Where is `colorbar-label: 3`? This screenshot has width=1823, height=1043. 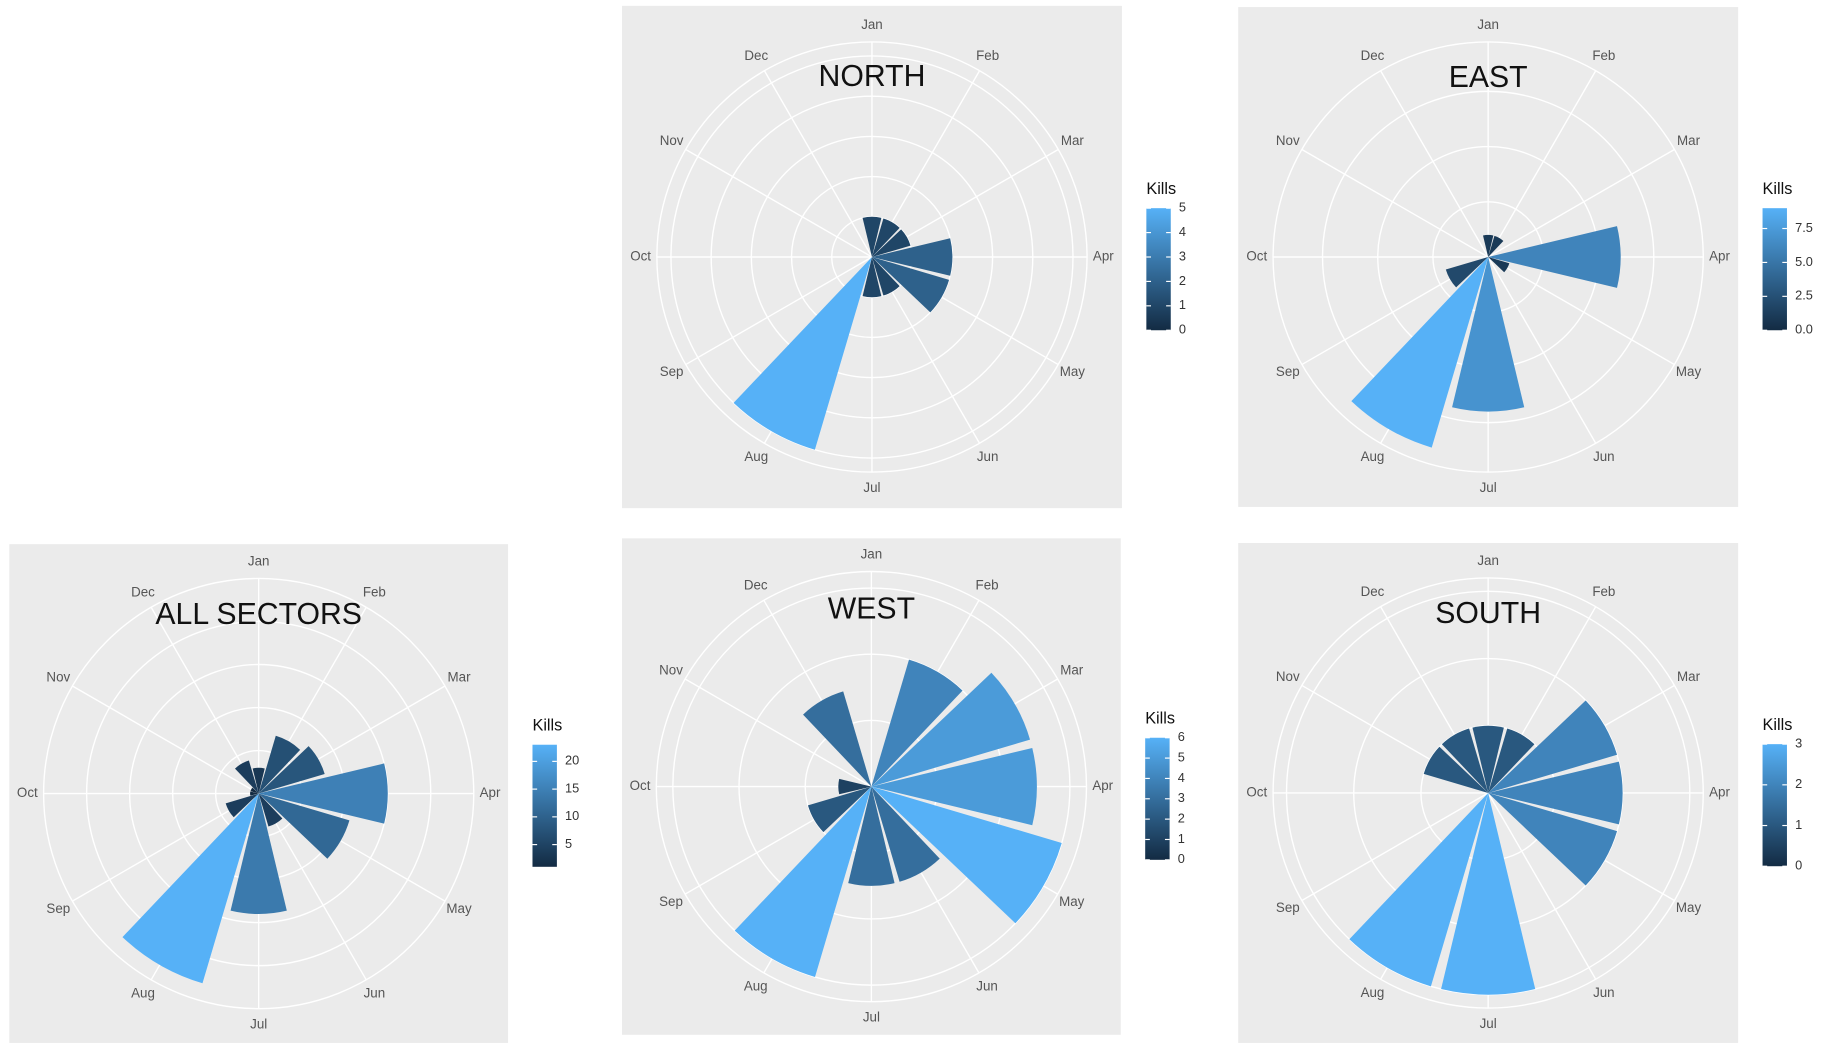 colorbar-label: 3 is located at coordinates (1181, 797).